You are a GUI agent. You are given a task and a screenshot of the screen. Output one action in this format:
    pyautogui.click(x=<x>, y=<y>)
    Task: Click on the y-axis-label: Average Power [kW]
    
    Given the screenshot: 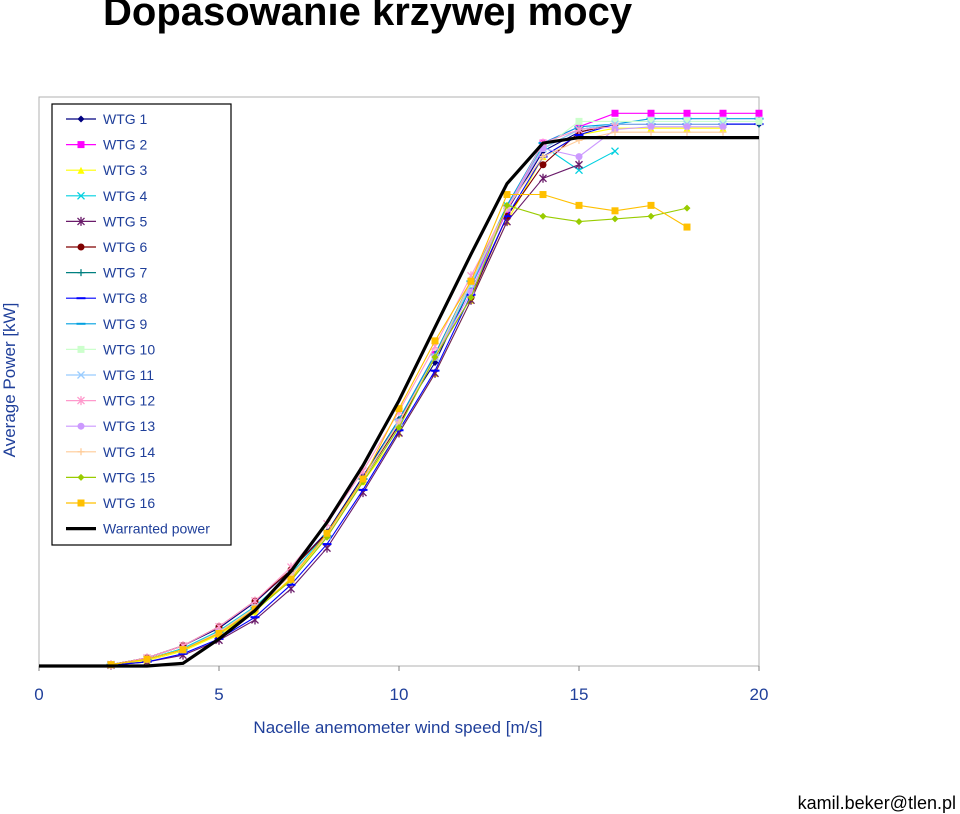 What is the action you would take?
    pyautogui.click(x=9, y=380)
    